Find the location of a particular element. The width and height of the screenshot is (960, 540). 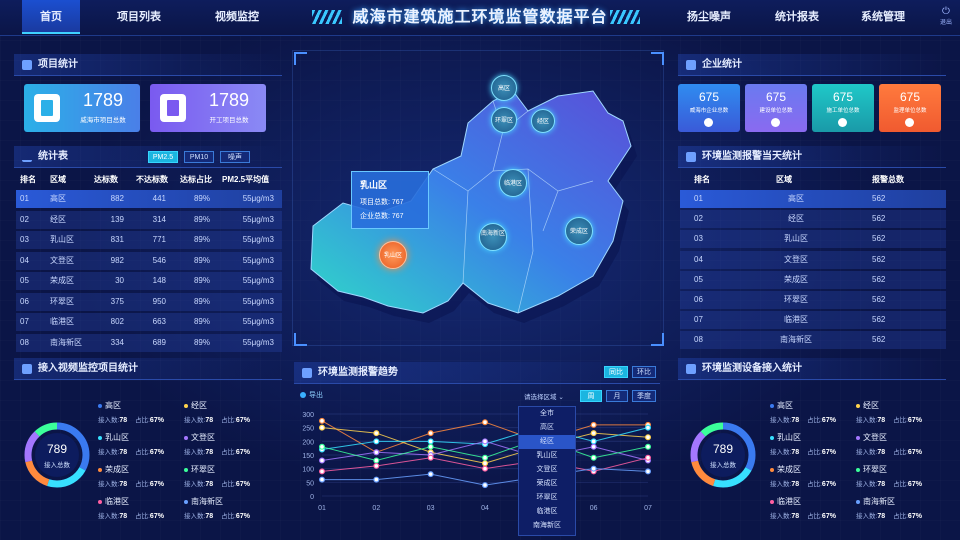

legend-name: 高区 is located at coordinates (113, 405).